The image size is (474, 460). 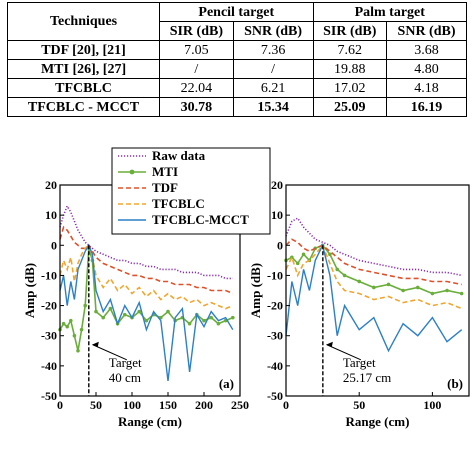 What do you see at coordinates (165, 171) in the screenshot?
I see `legend-label: MTI` at bounding box center [165, 171].